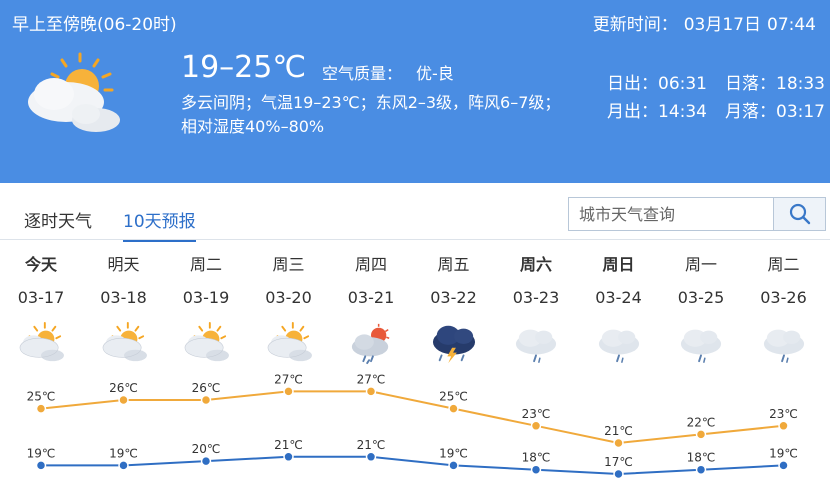 This screenshot has height=500, width=830. I want to click on day-date: 03-18, so click(123, 297).